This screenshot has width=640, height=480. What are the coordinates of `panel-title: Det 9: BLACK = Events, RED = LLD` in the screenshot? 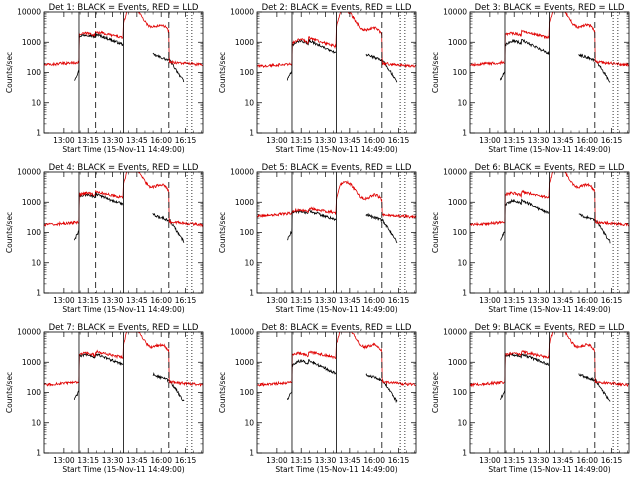 It's located at (550, 328).